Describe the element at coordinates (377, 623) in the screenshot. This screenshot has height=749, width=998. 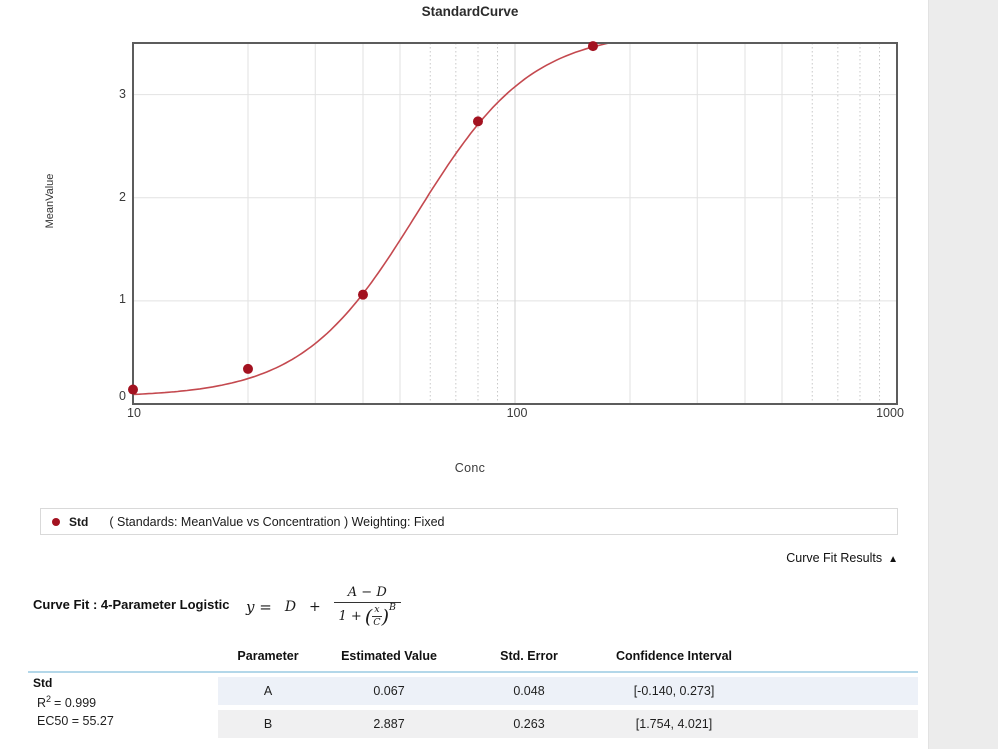
I see `equation-c: C` at that location.